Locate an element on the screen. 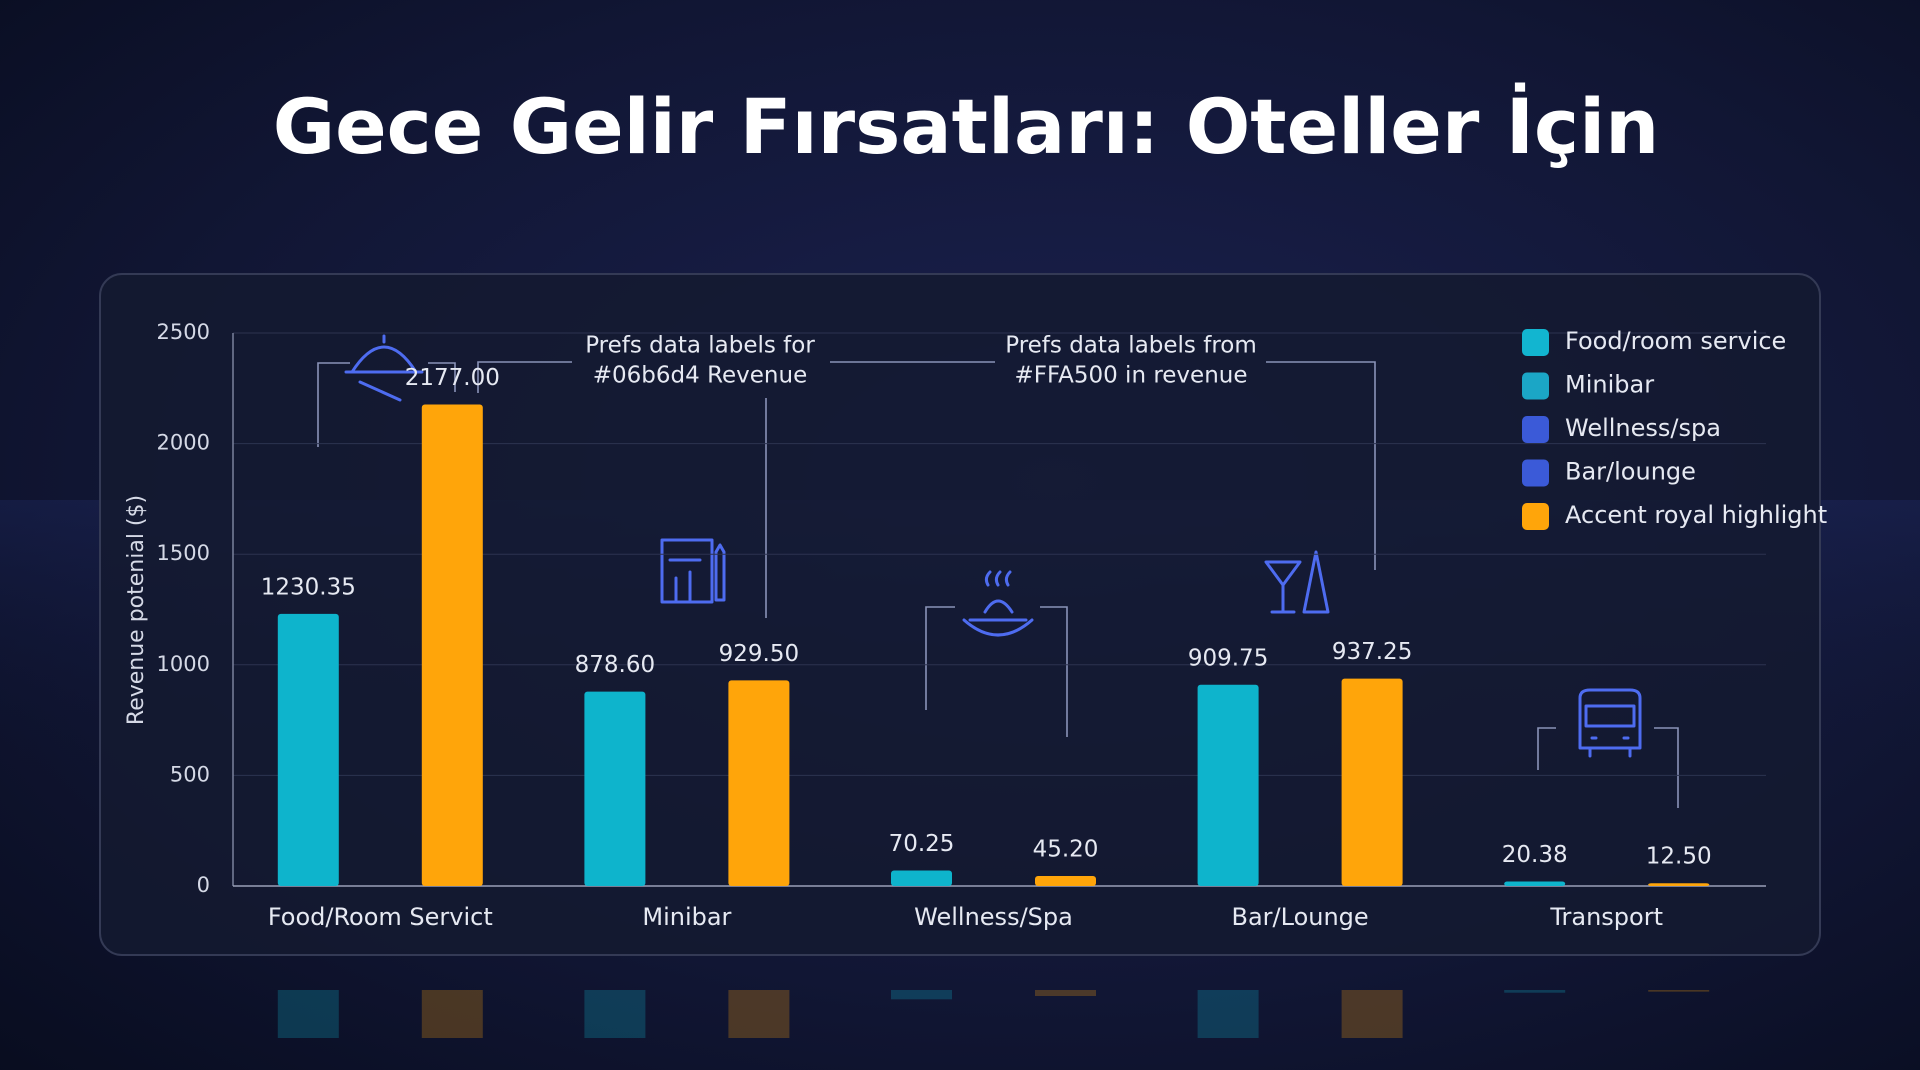 This screenshot has width=1920, height=1070. value-label: 1230.35 is located at coordinates (308, 587).